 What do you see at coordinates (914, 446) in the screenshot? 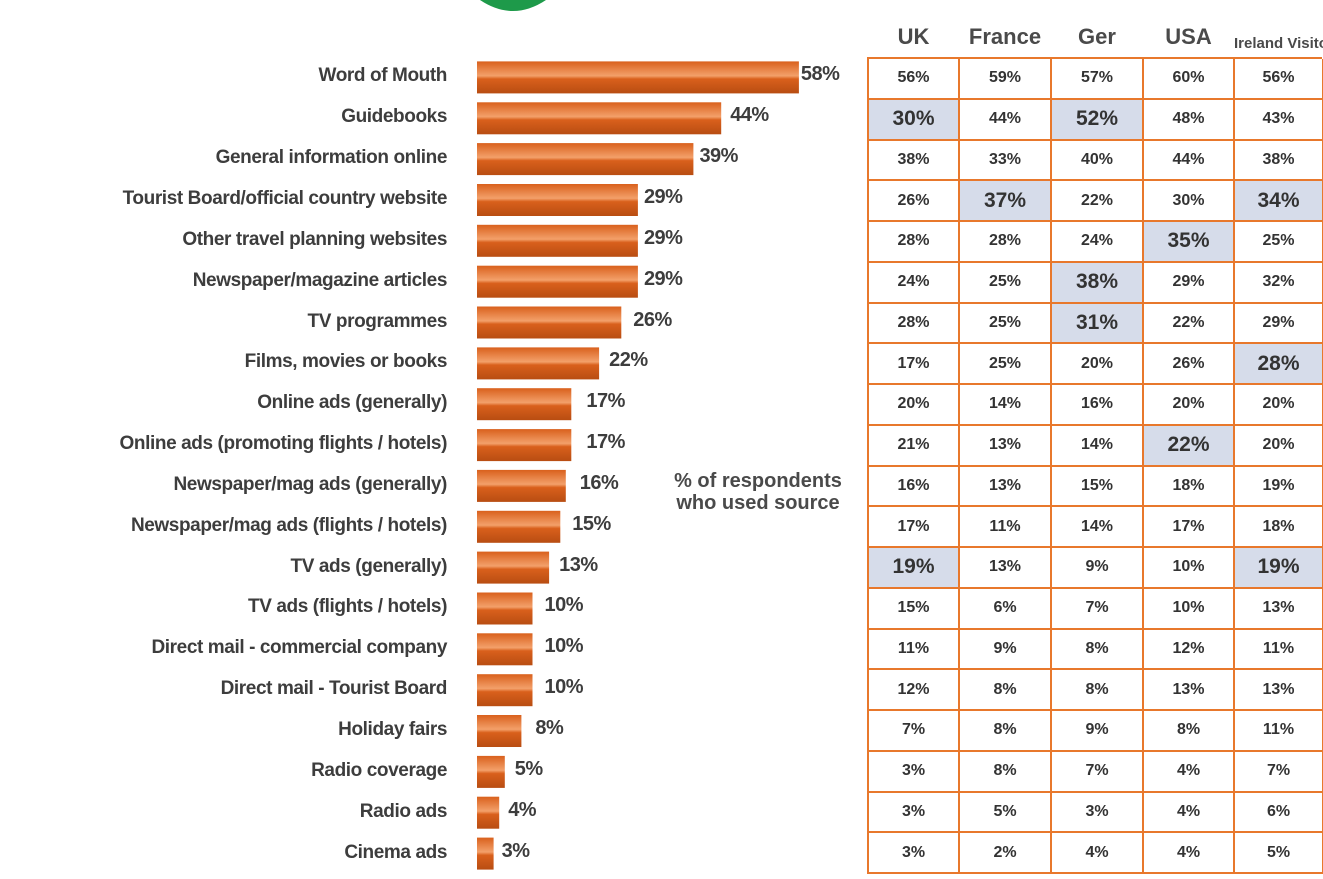
I see `table-cell: 21%` at bounding box center [914, 446].